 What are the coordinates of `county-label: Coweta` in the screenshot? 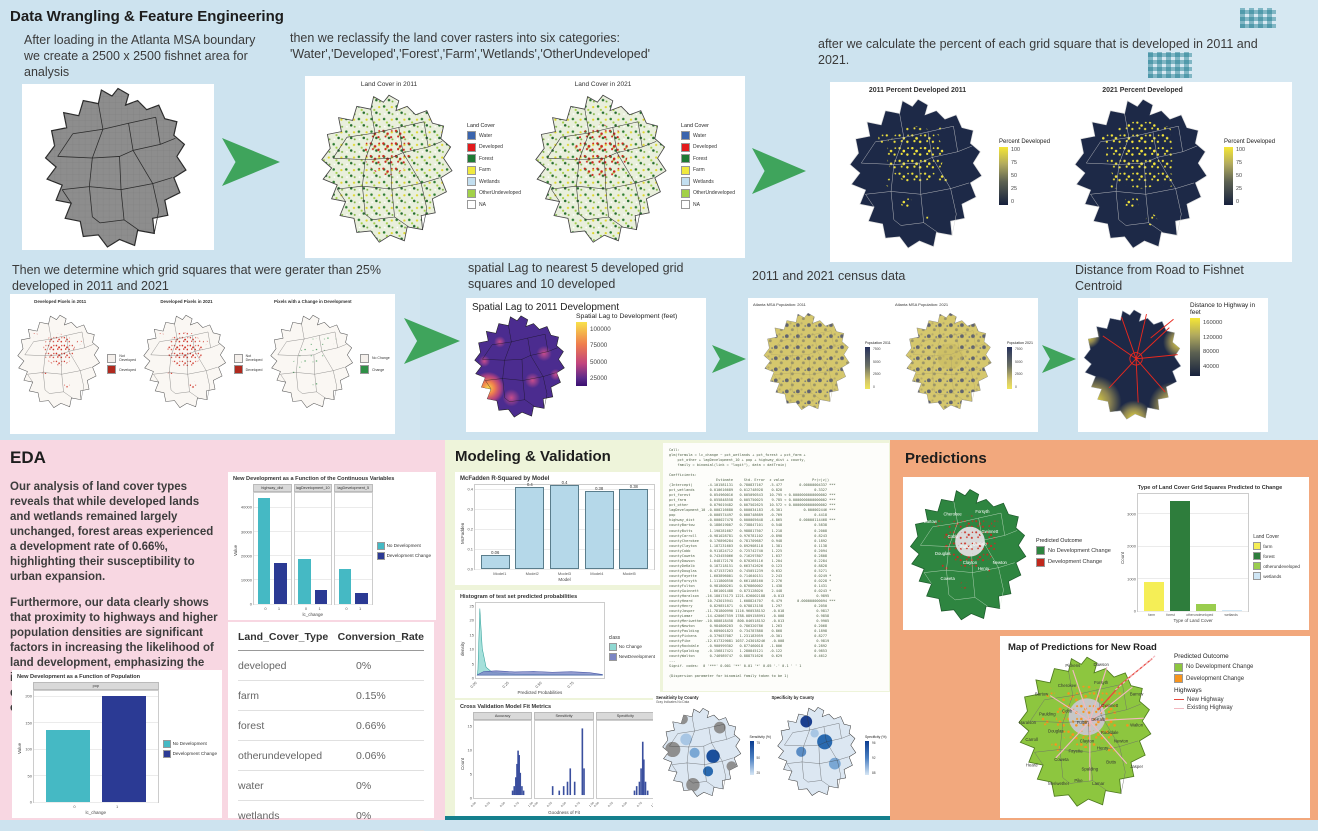 It's located at (1061, 759).